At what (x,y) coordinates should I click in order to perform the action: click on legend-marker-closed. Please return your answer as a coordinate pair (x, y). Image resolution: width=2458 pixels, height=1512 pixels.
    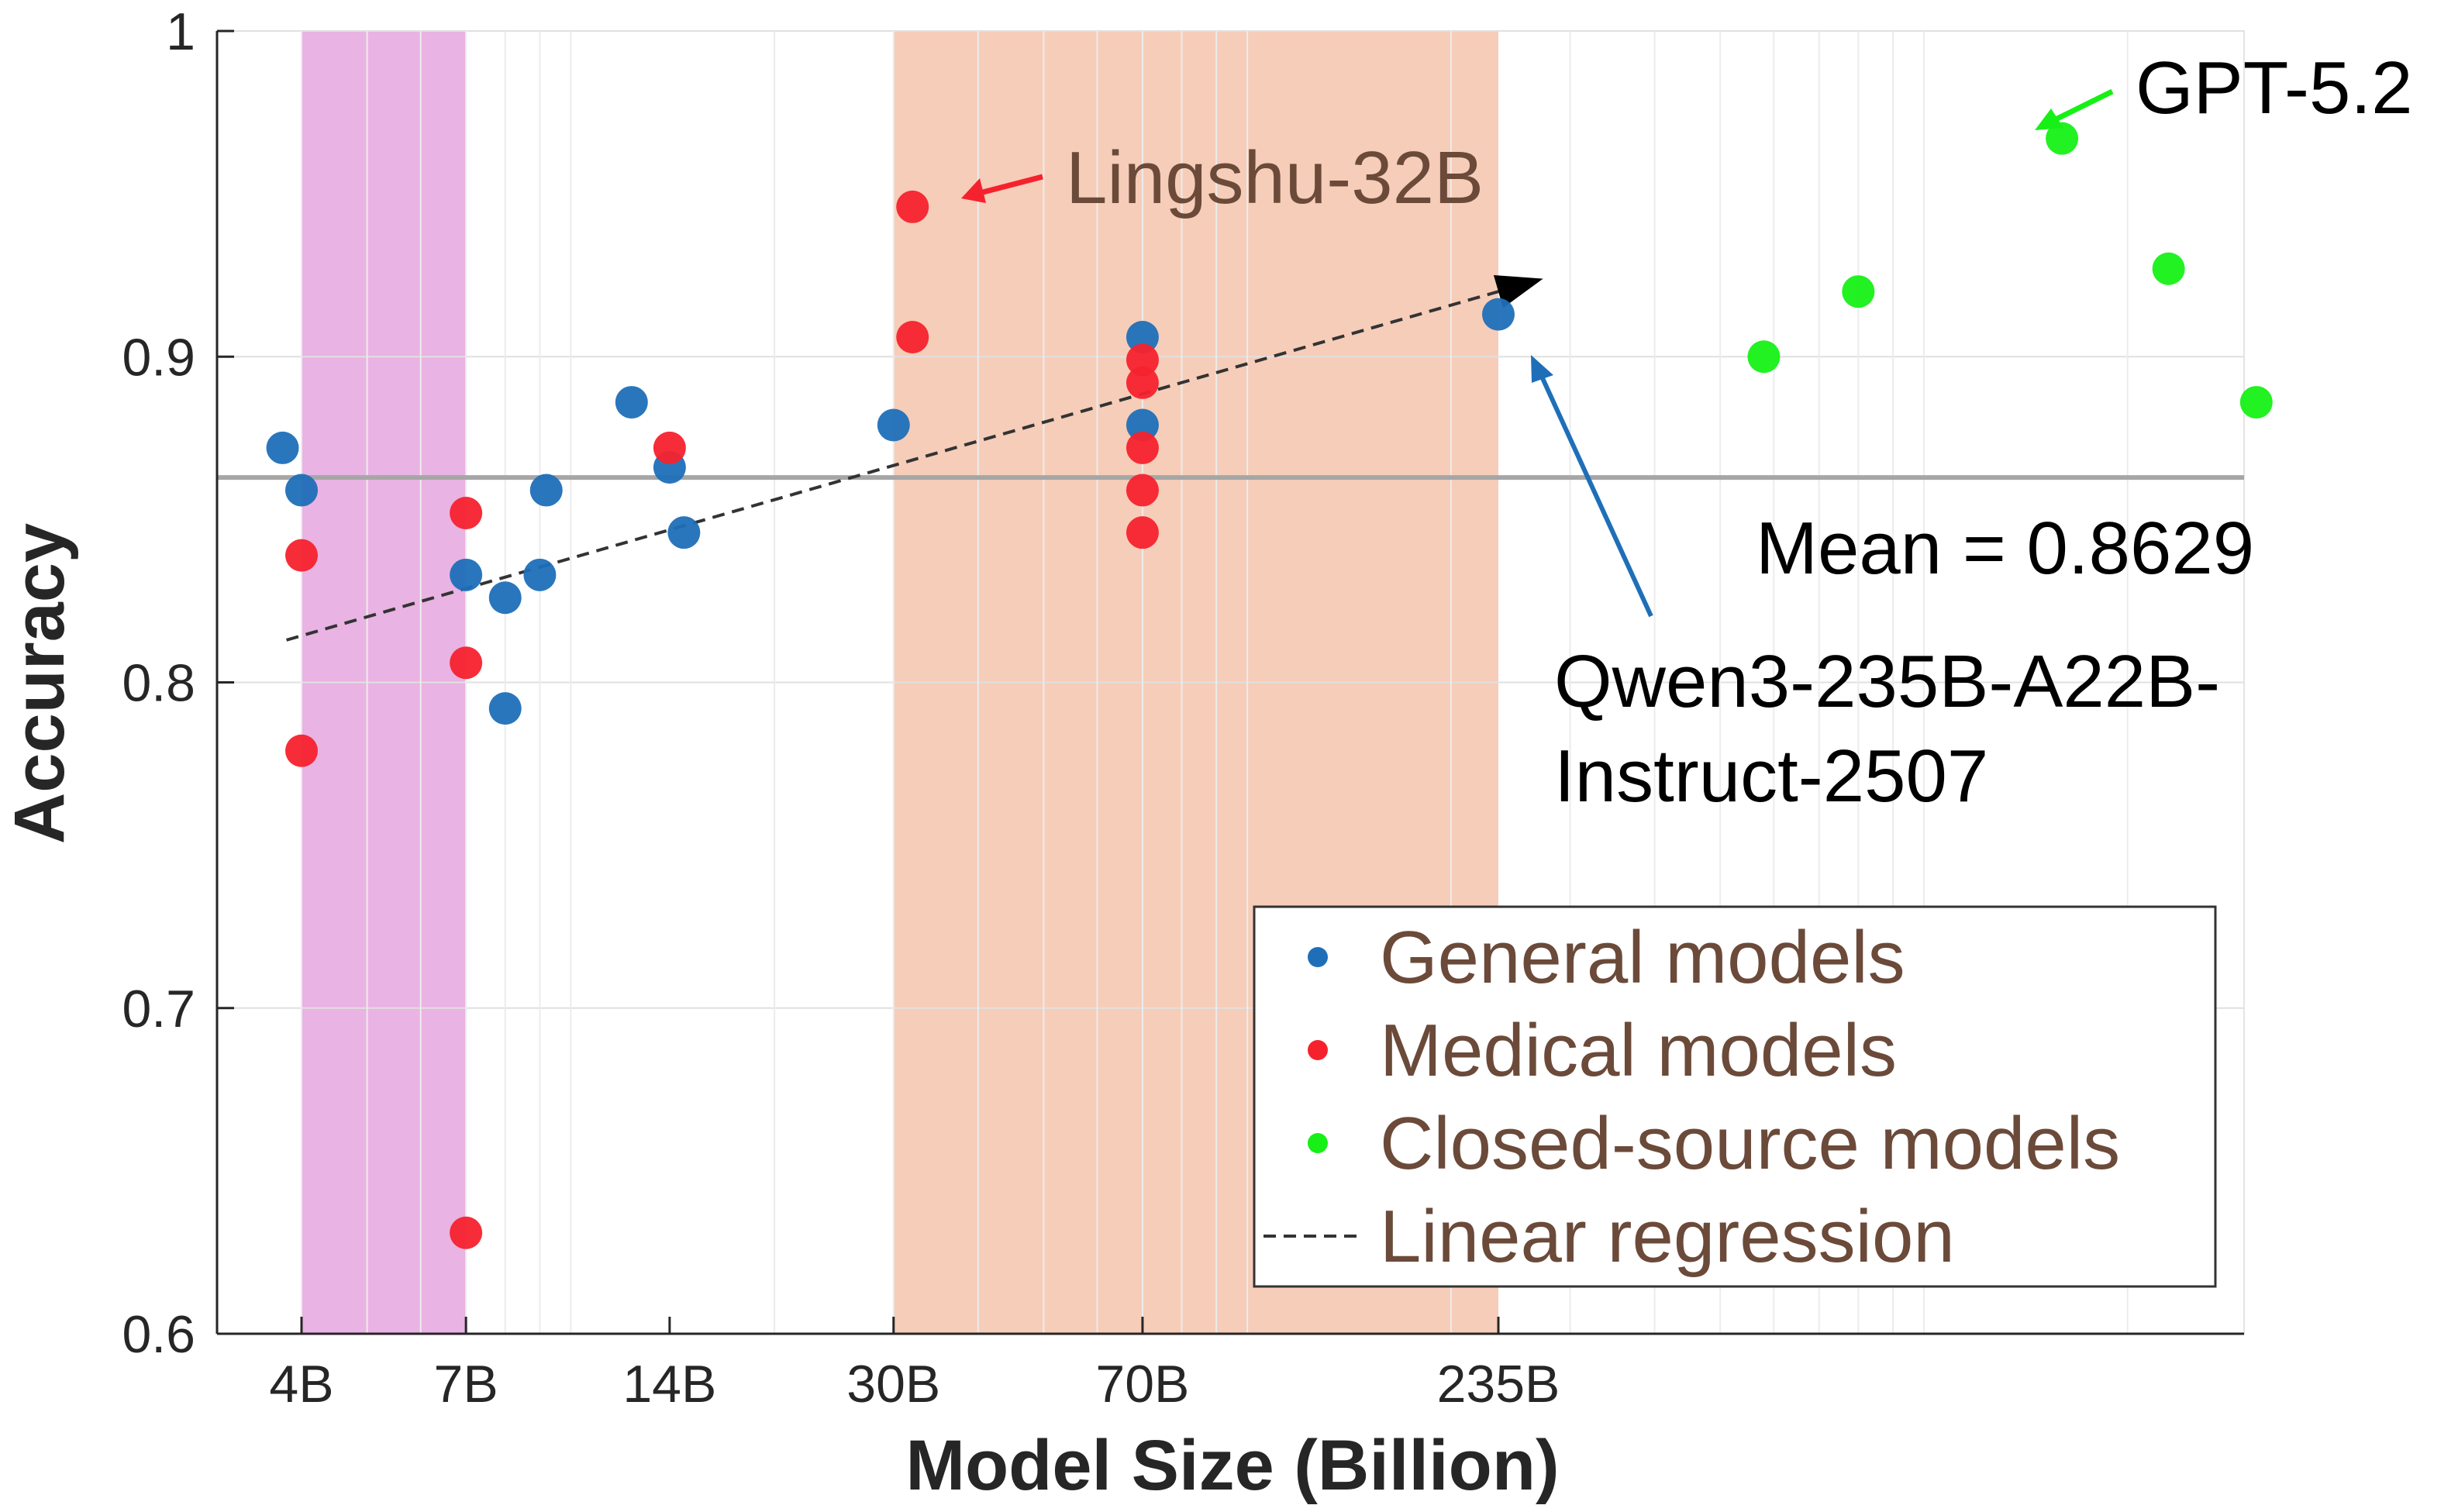
    Looking at the image, I should click on (1318, 1143).